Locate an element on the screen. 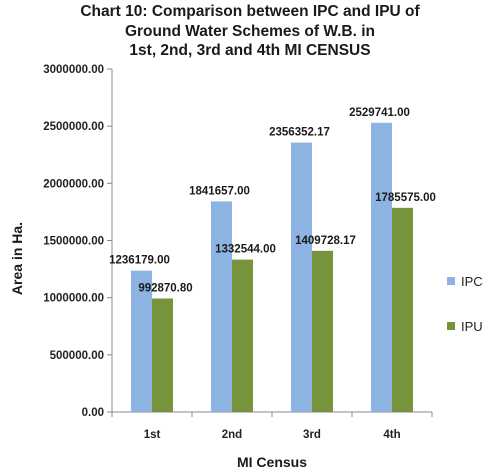 Image resolution: width=500 pixels, height=475 pixels. y-tick-label: 2000000.00 is located at coordinates (73, 184).